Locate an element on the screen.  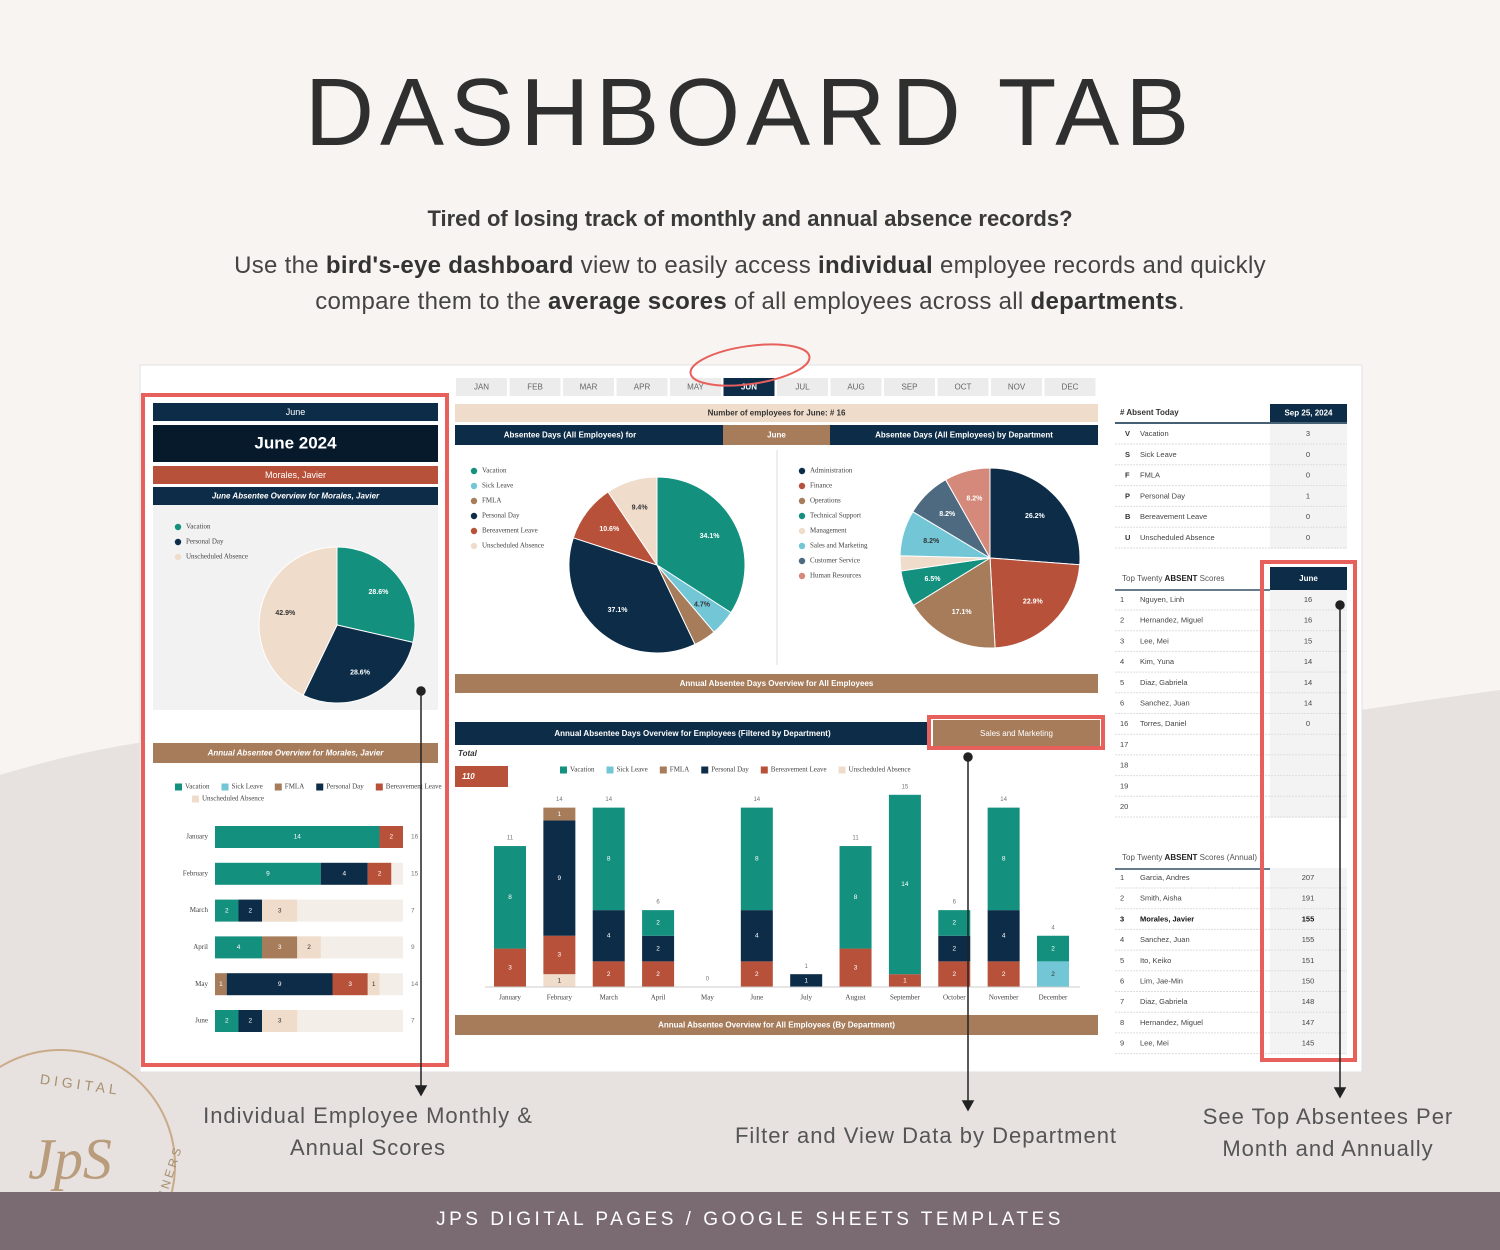
row-name: Lee, Mei is located at coordinates (1154, 1043).